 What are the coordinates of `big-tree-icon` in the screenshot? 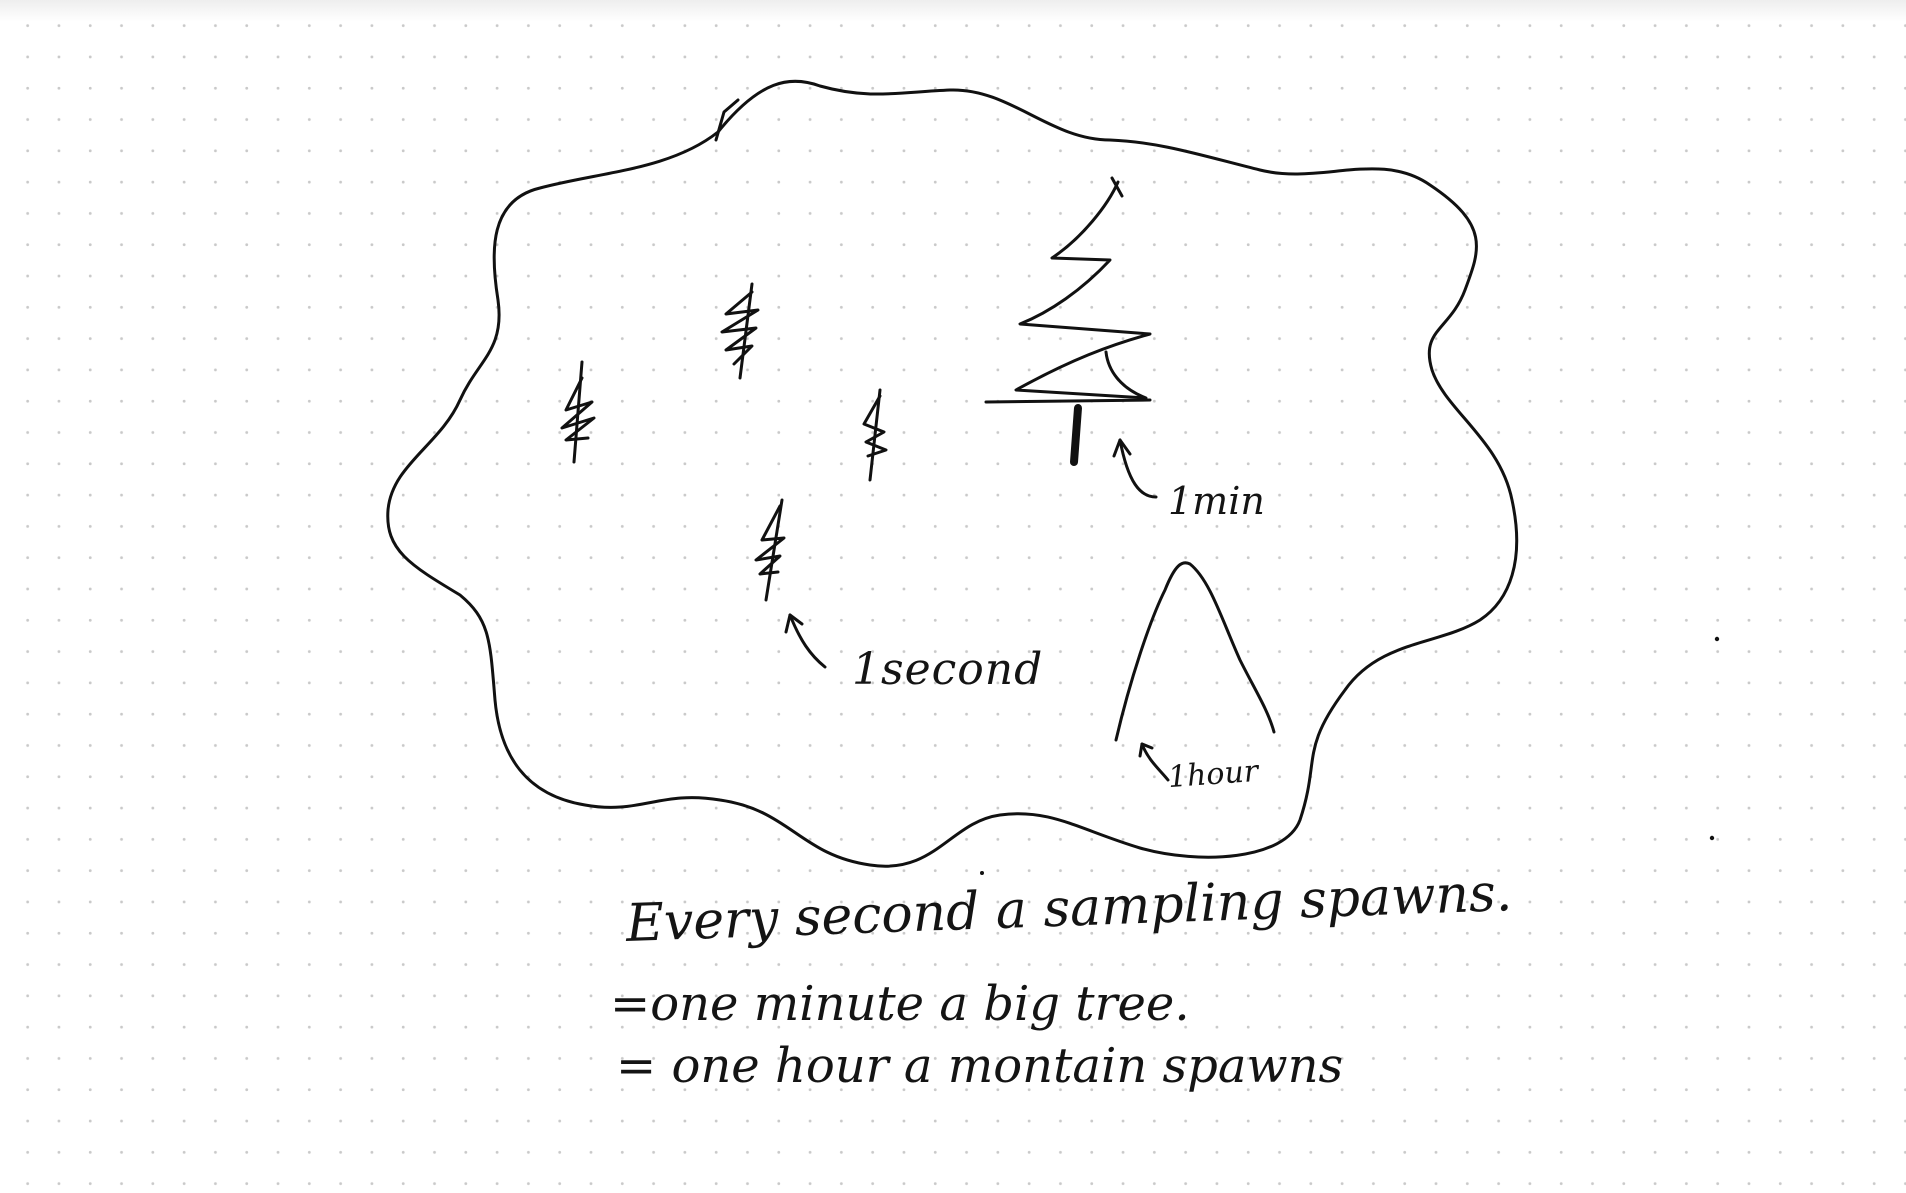 It's located at (1068, 321).